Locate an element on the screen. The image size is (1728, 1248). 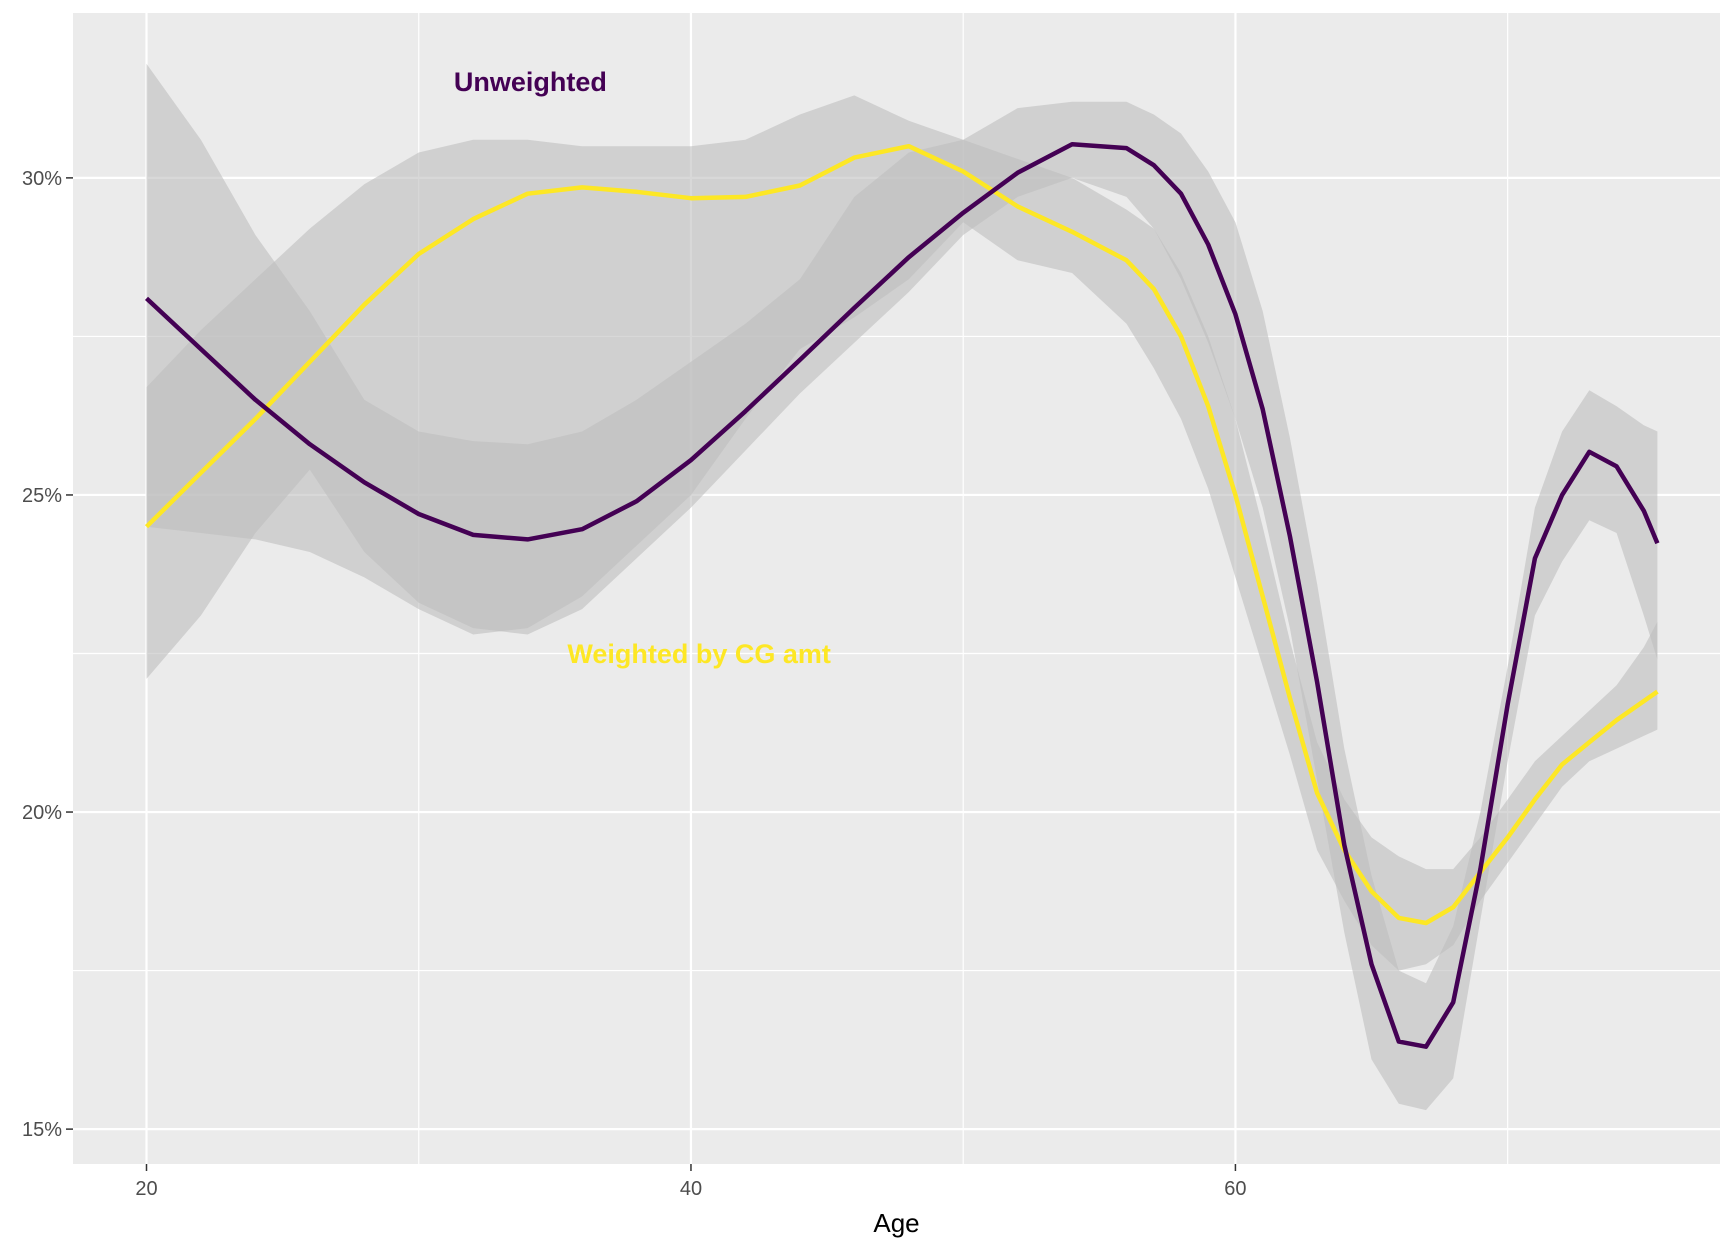
unweighted-annotation-label: Unweighted is located at coordinates (530, 82).